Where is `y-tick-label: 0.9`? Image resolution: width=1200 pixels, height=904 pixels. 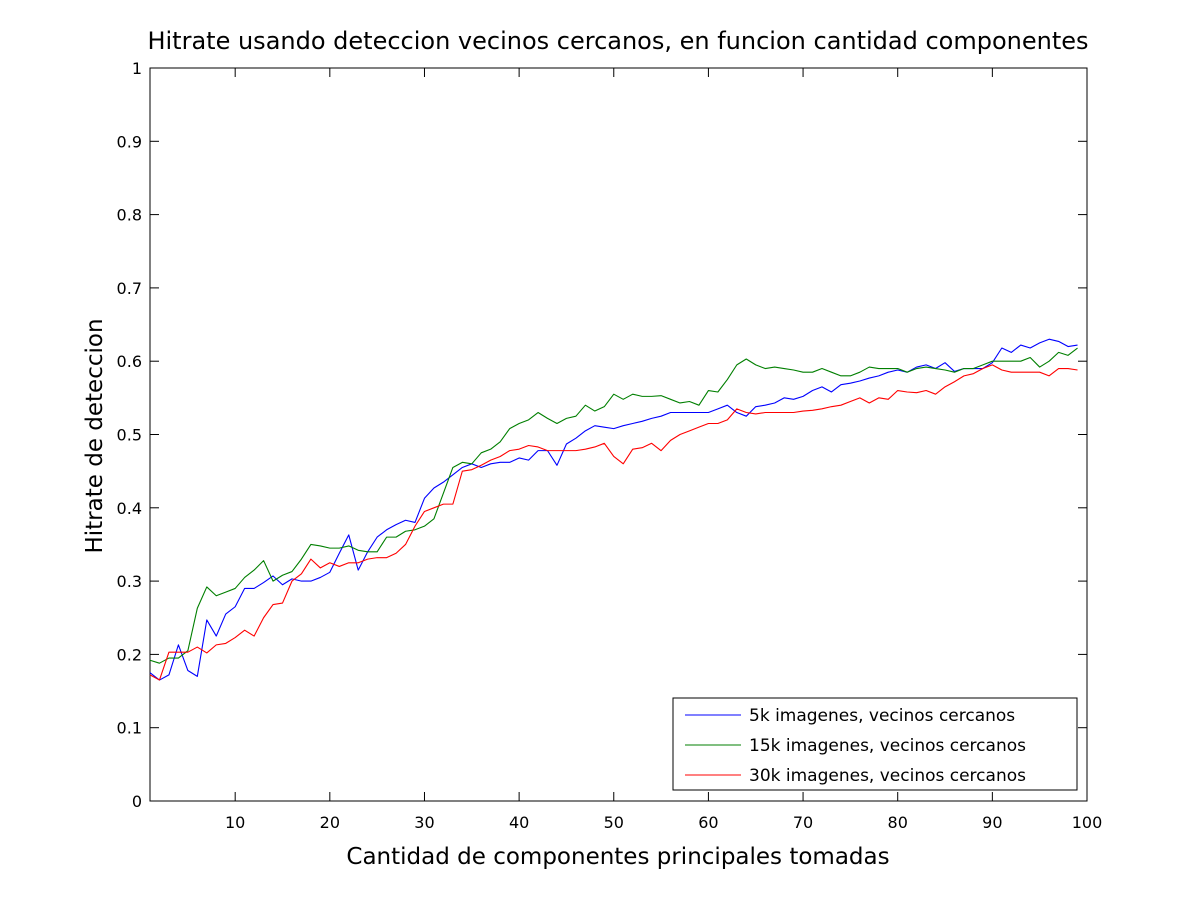 y-tick-label: 0.9 is located at coordinates (129, 141).